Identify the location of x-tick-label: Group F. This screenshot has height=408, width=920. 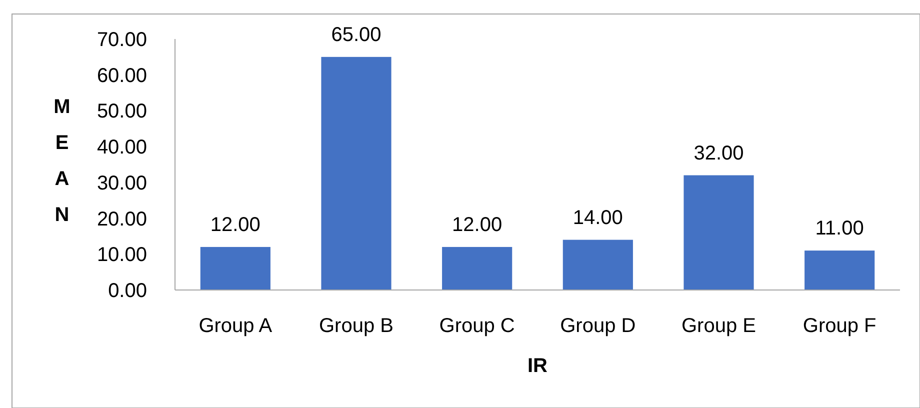
(839, 326).